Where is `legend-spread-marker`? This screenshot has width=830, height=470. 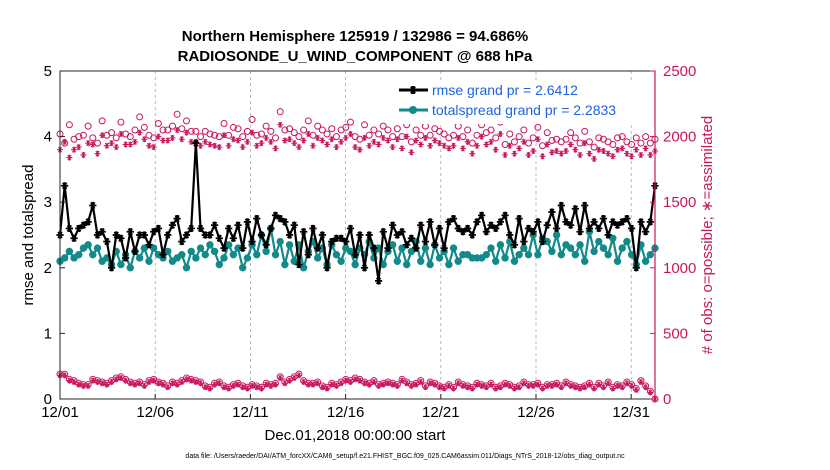
legend-spread-marker is located at coordinates (413, 110).